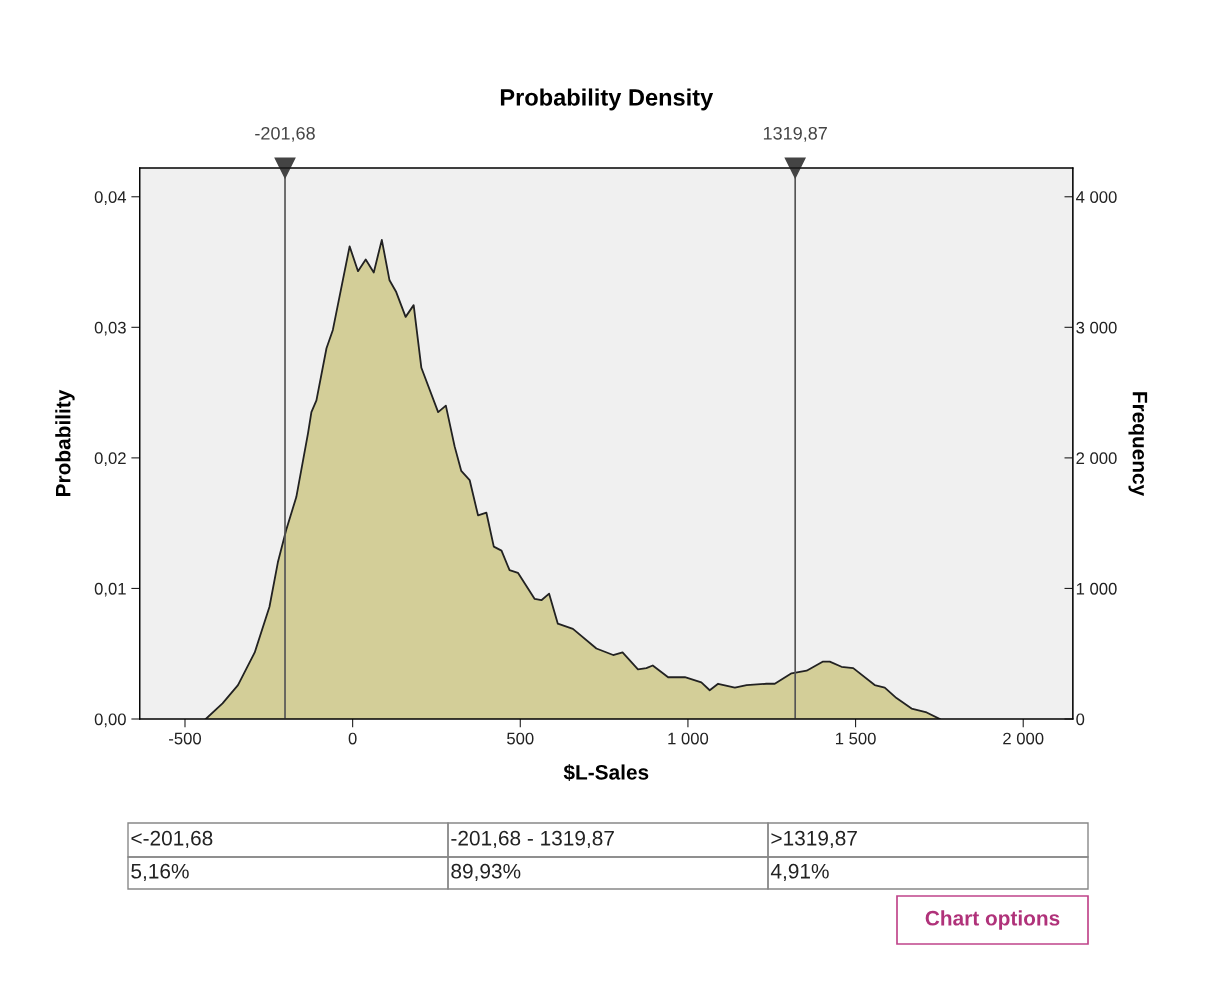 This screenshot has width=1215, height=1008. I want to click on y2-tick-label: 0, so click(1080, 719).